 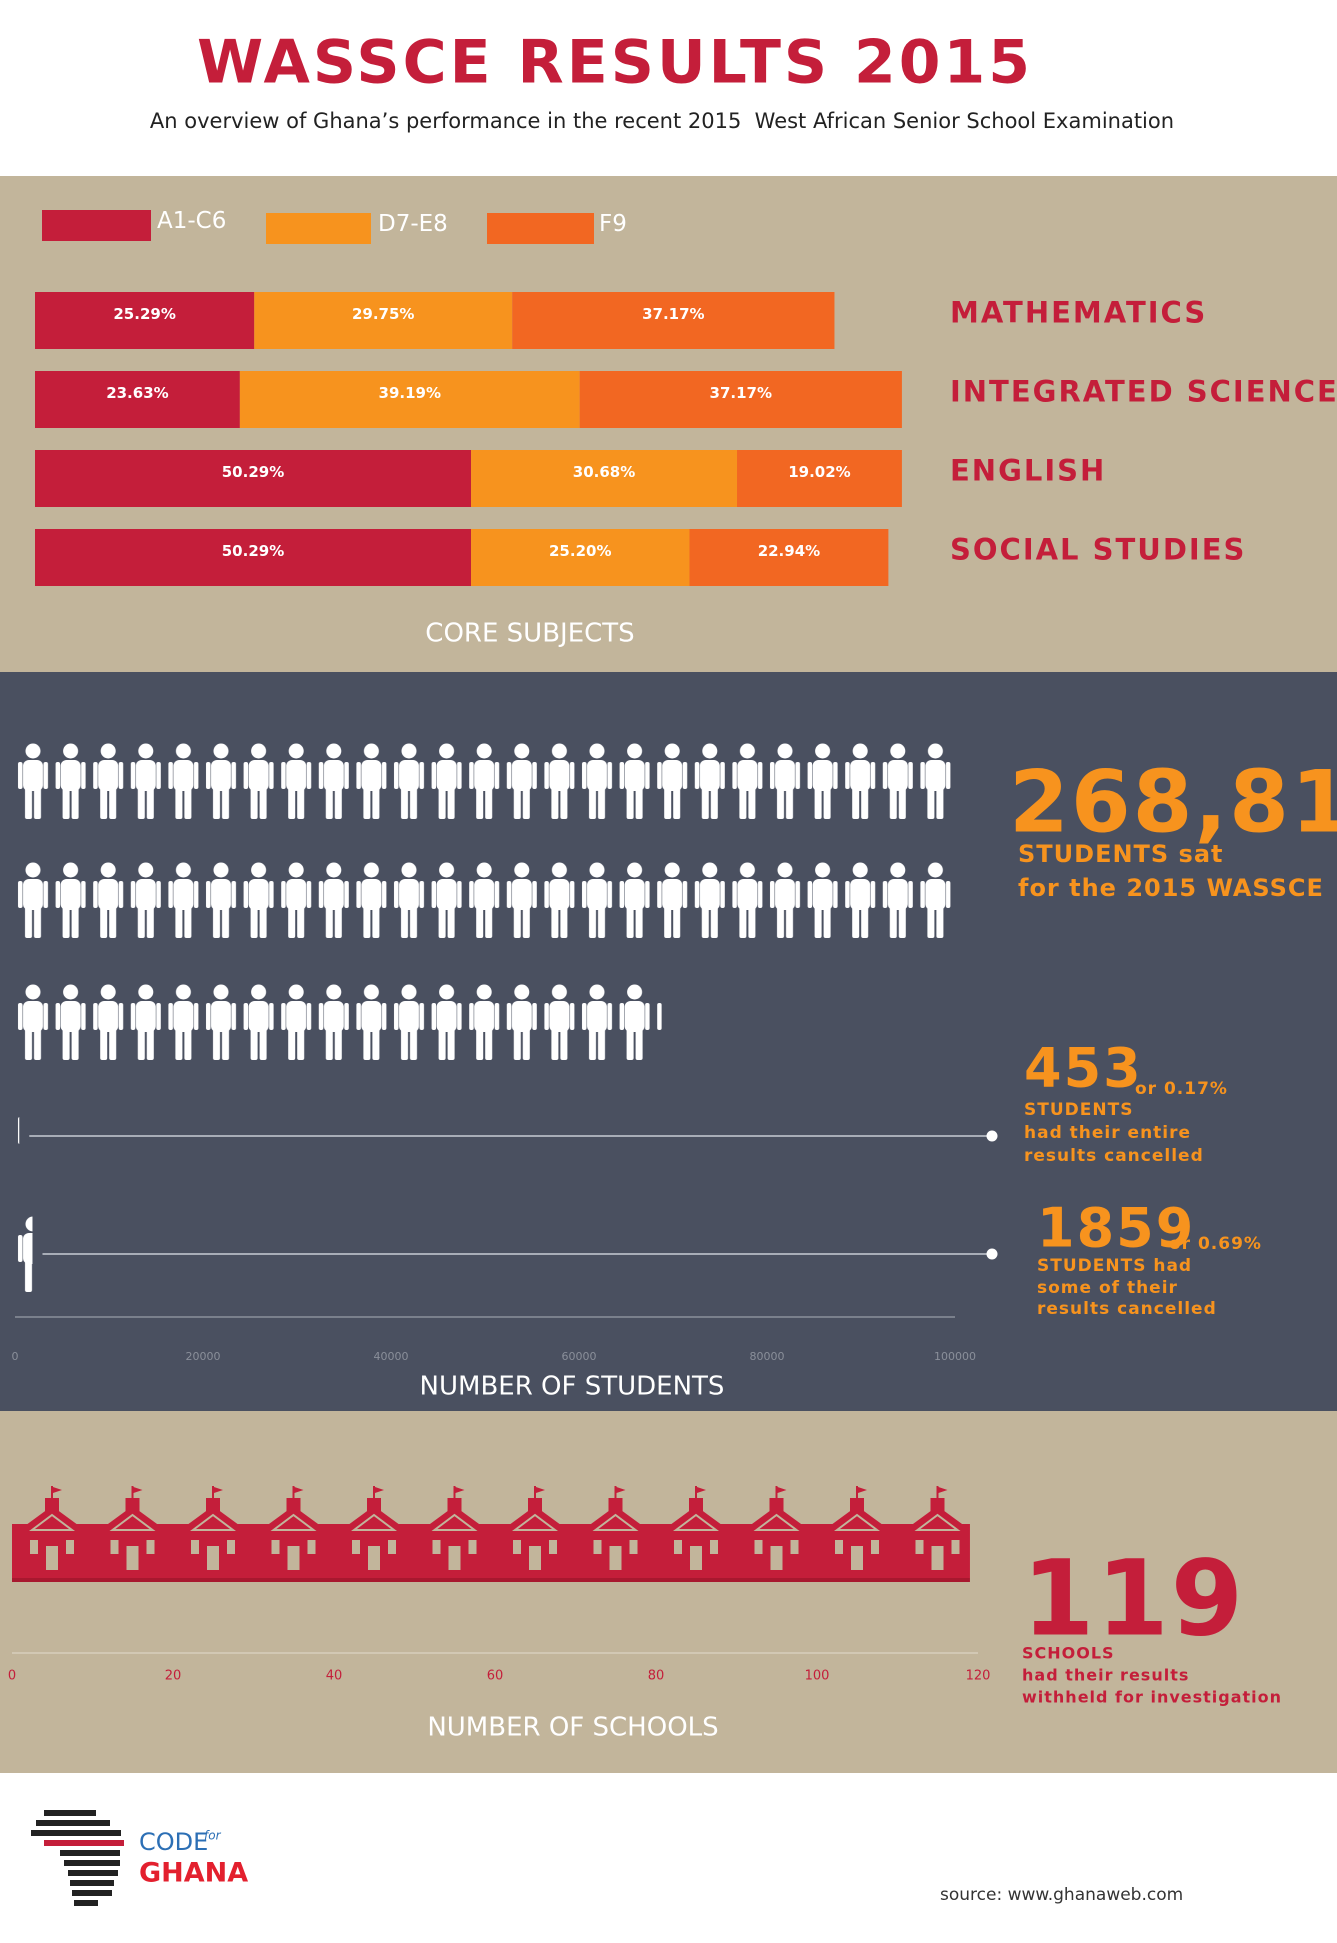 I want to click on big-number: 119, so click(x=1133, y=1598).